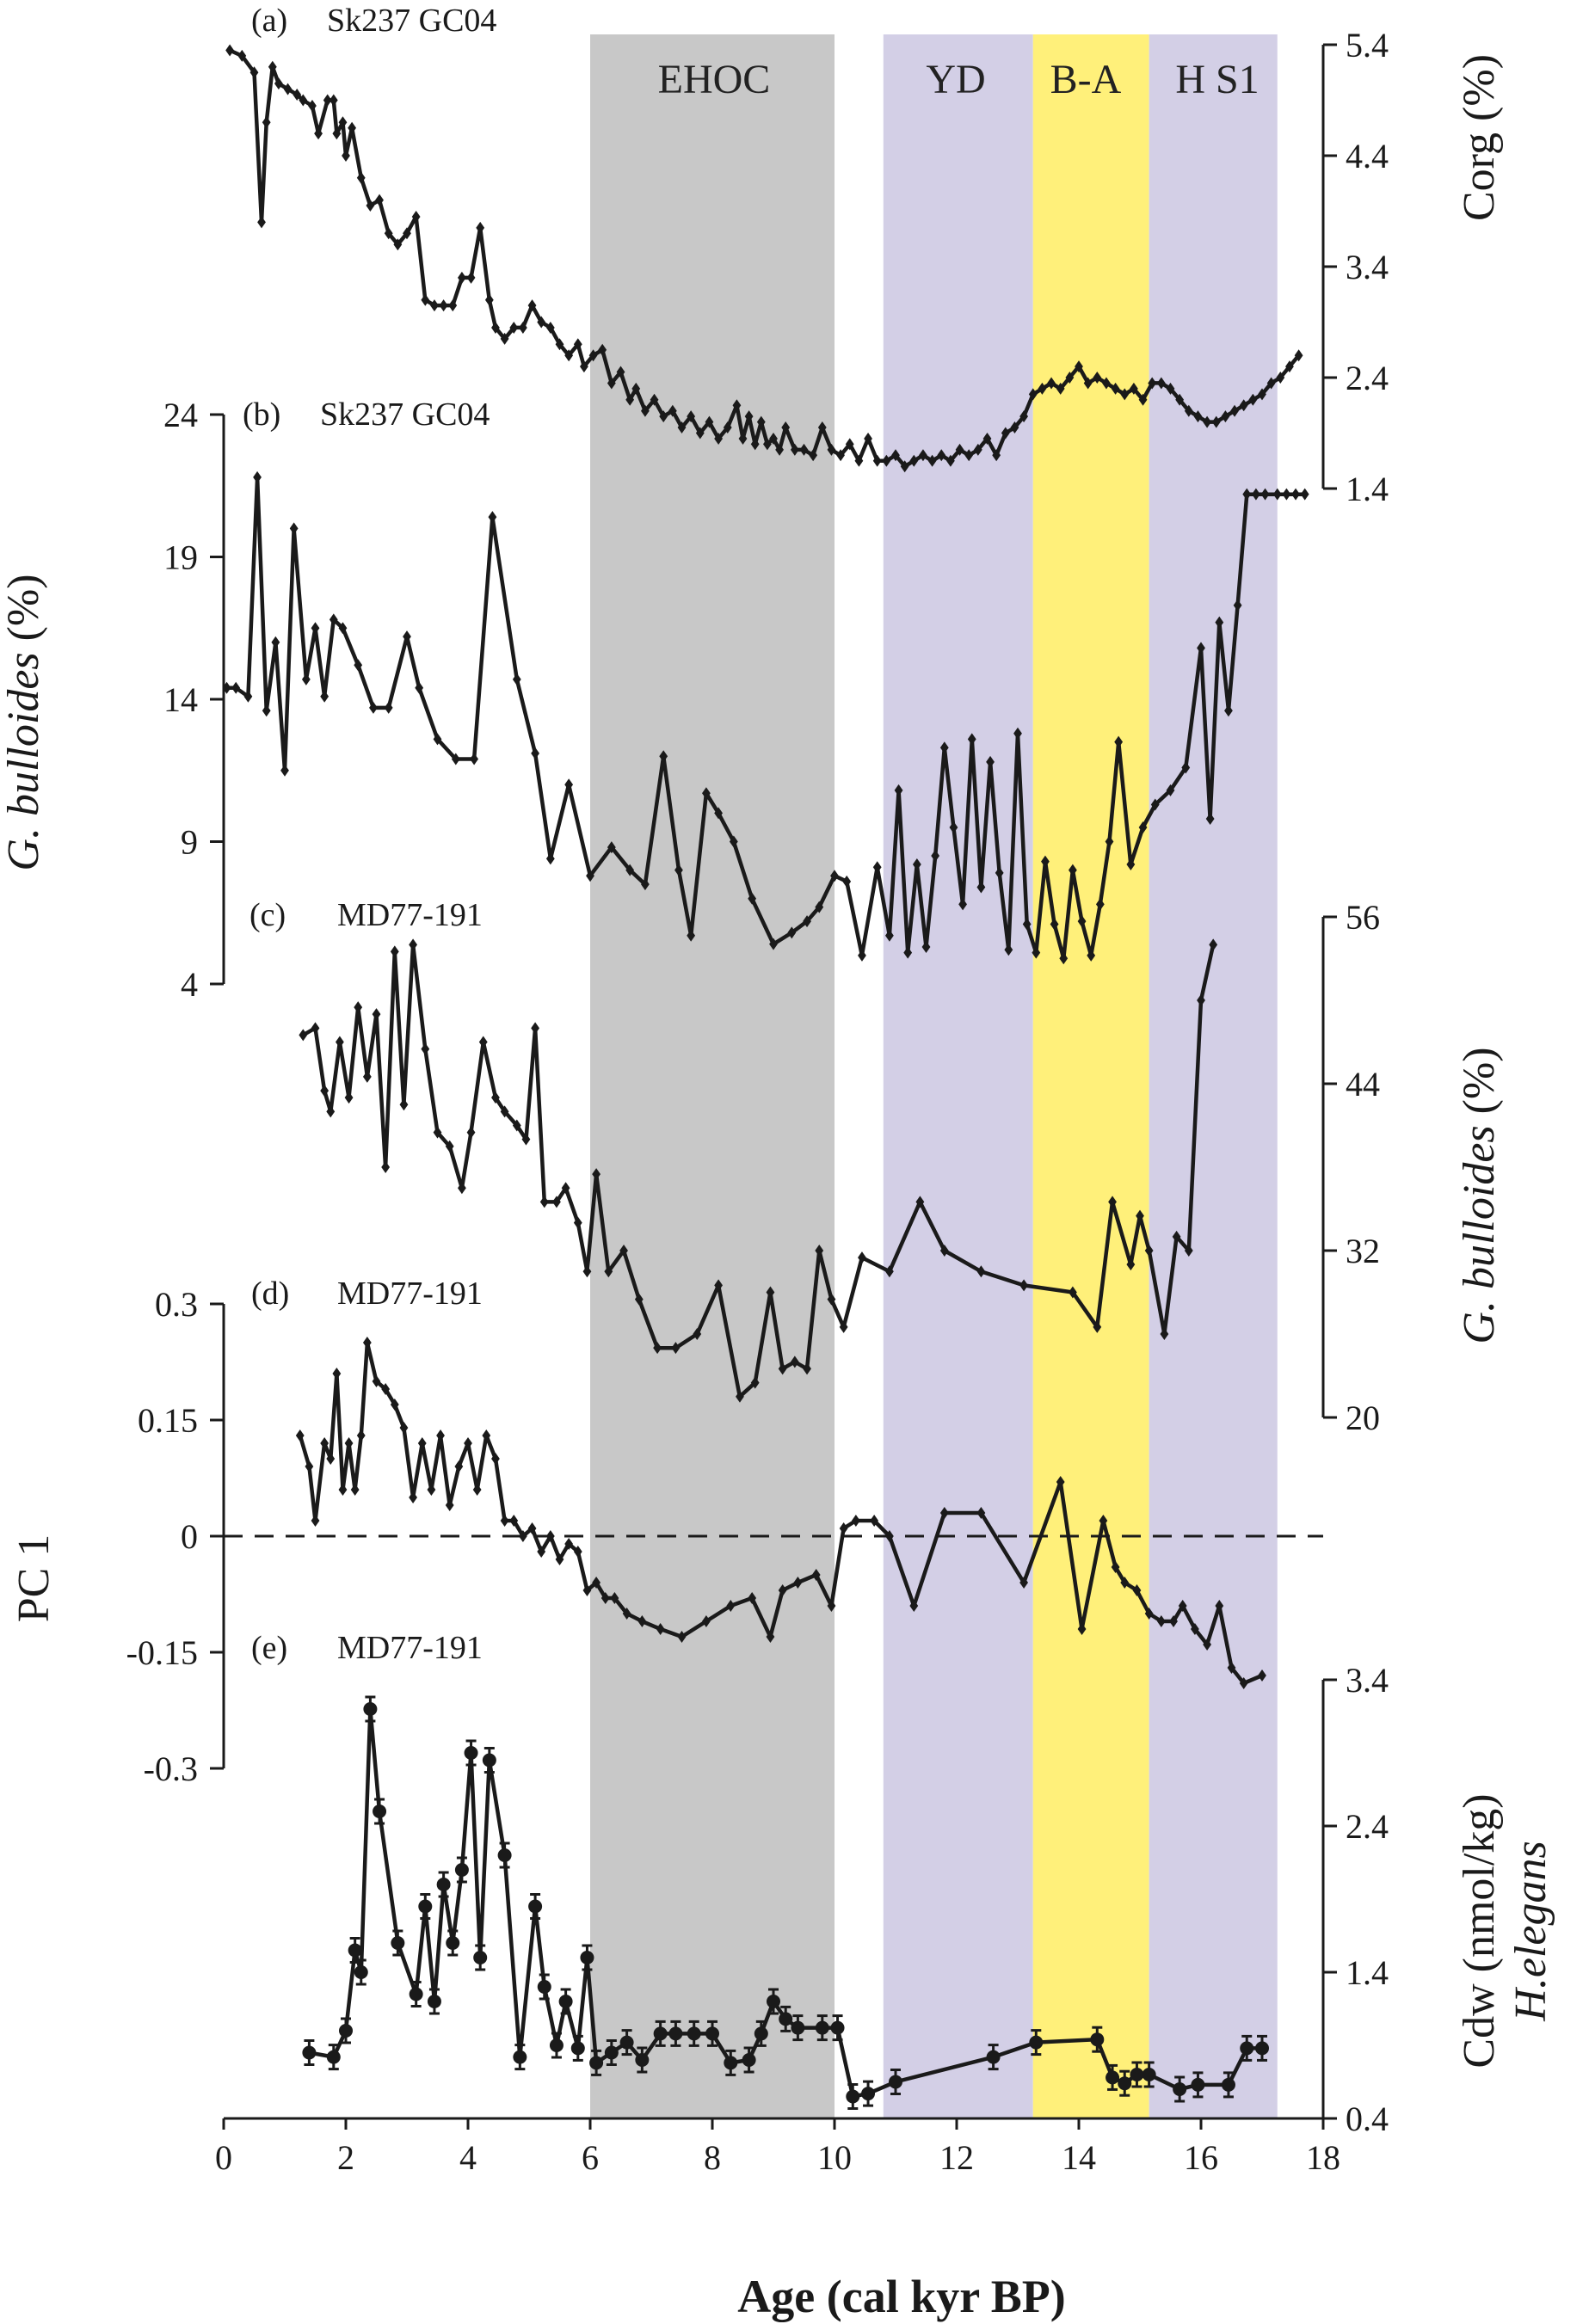 The image size is (1589, 2324). What do you see at coordinates (261, 415) in the screenshot?
I see `panel-b-label: (b)` at bounding box center [261, 415].